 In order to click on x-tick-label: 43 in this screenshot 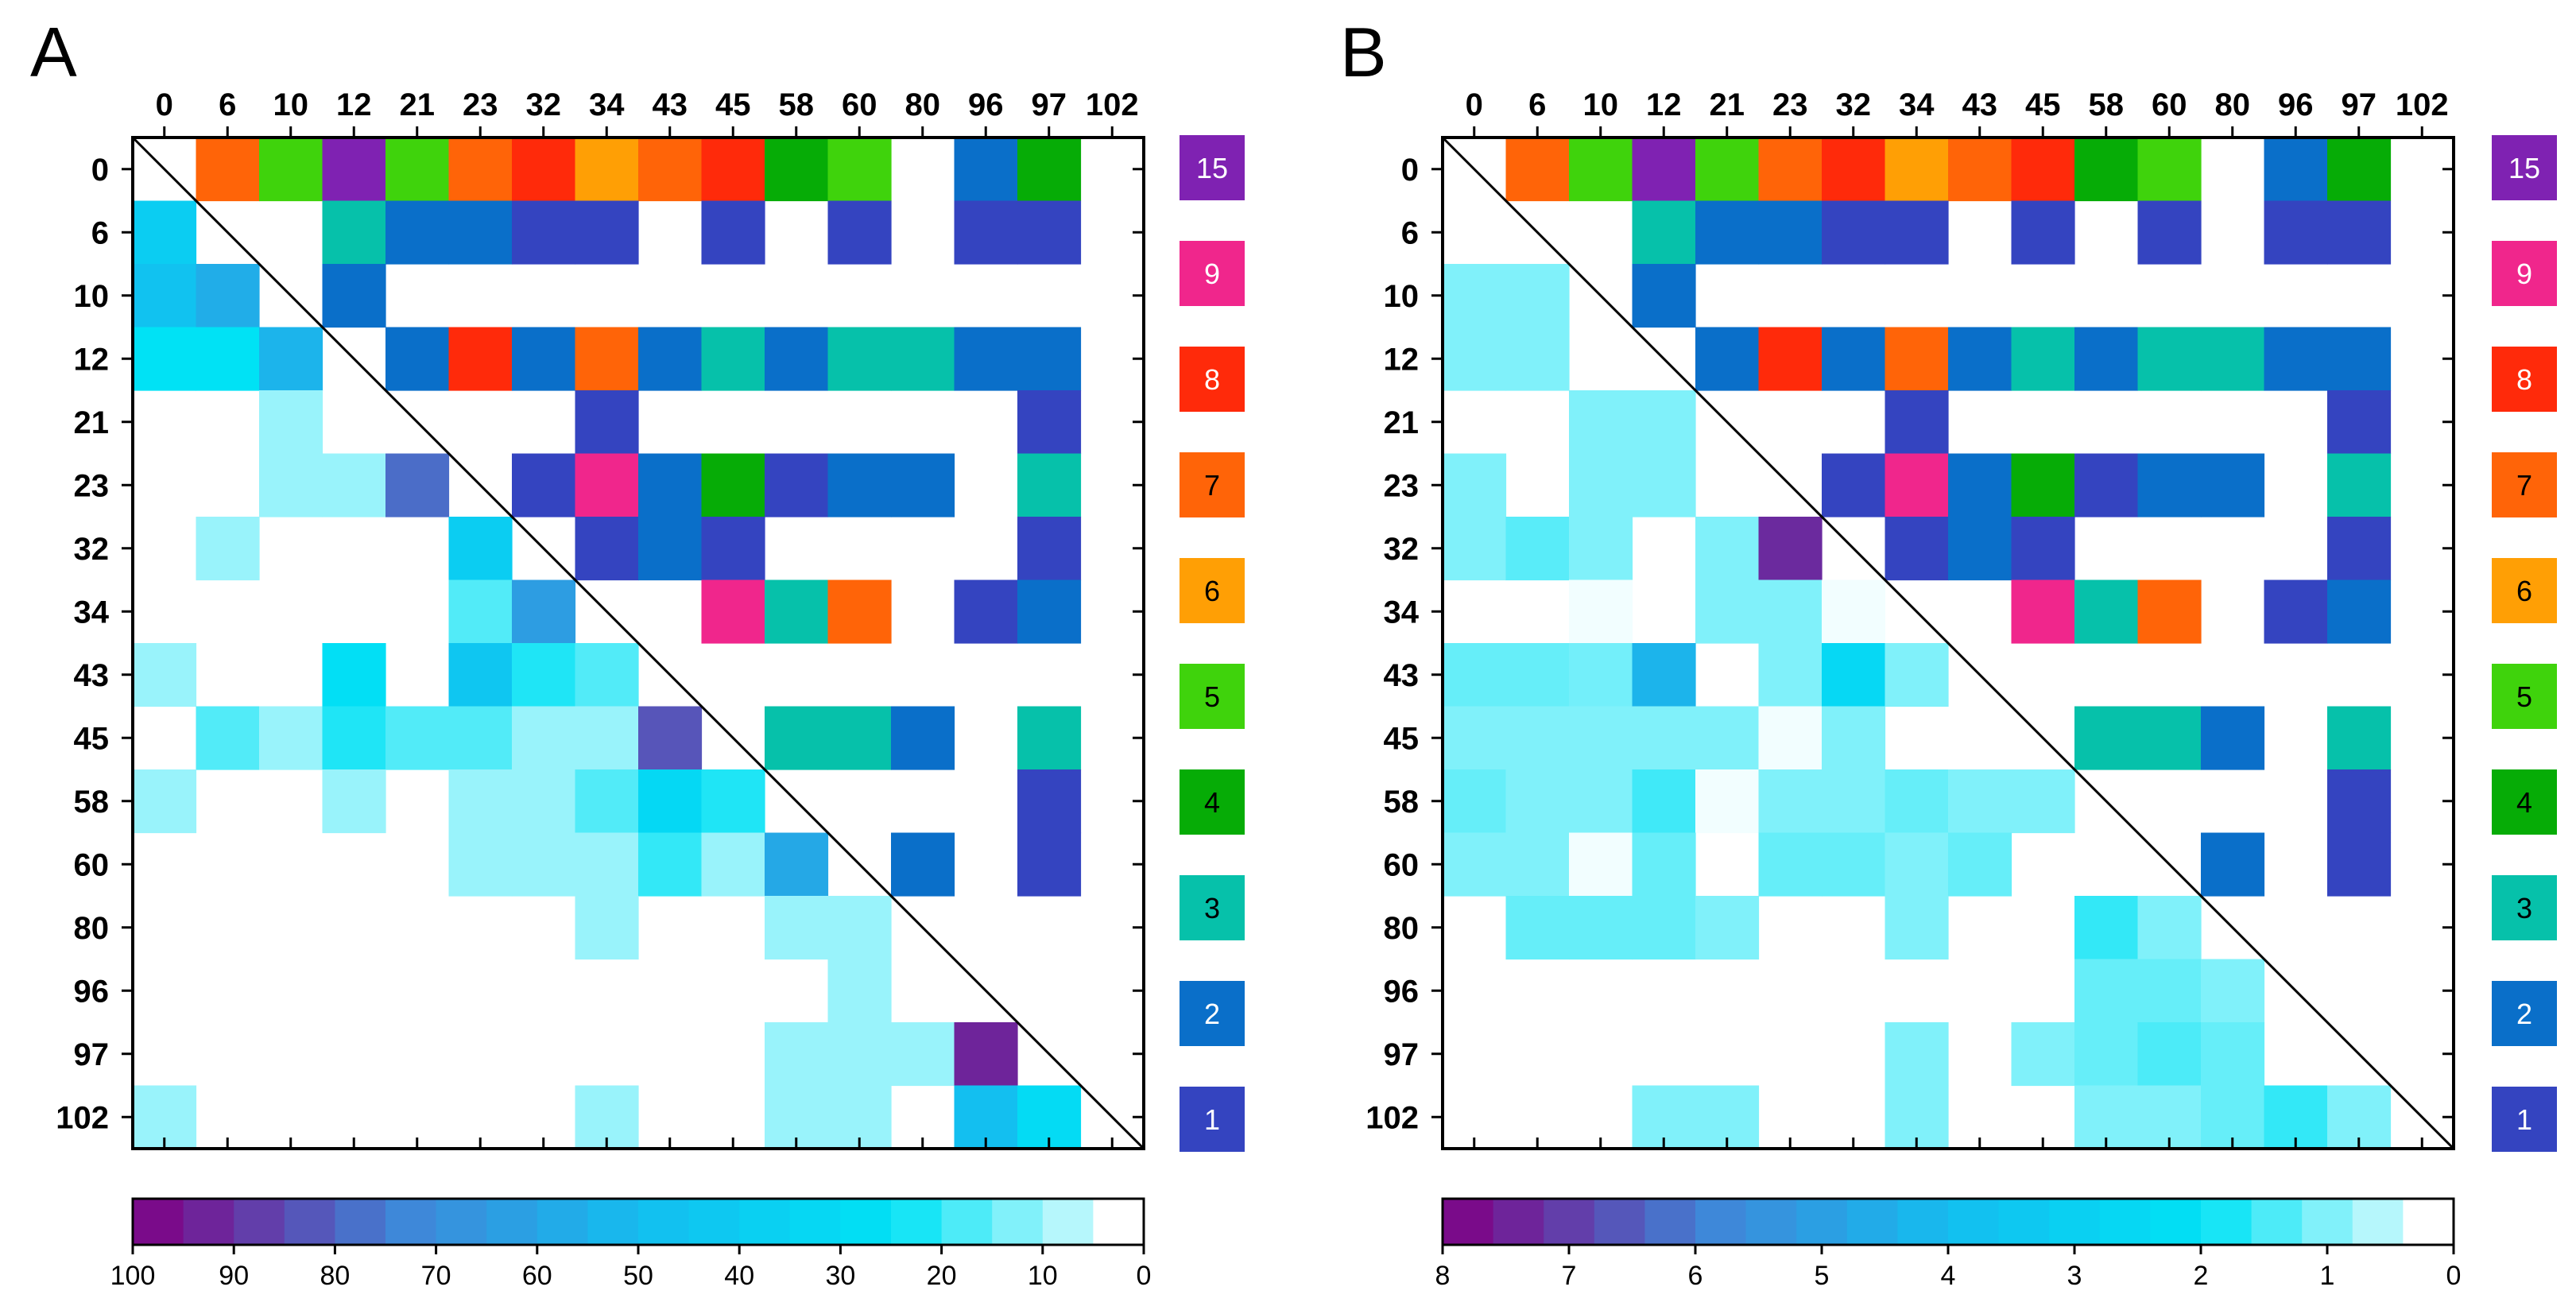, I will do `click(670, 105)`.